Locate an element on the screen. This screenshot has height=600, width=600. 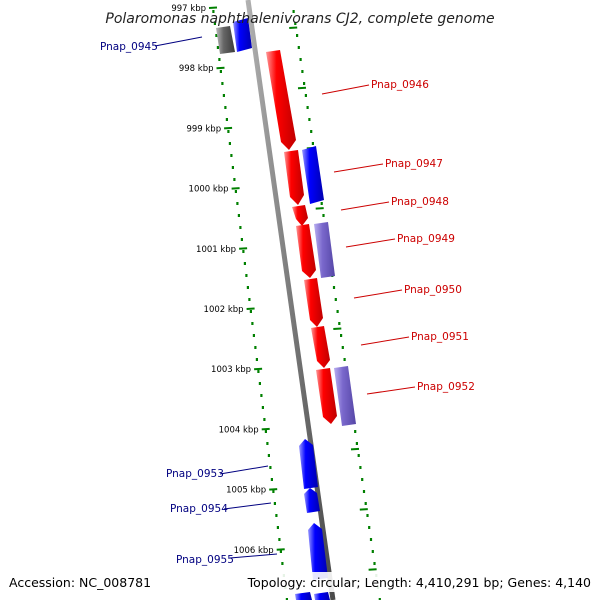
scale-tick-label: 1001 kbp is located at coordinates (216, 250).